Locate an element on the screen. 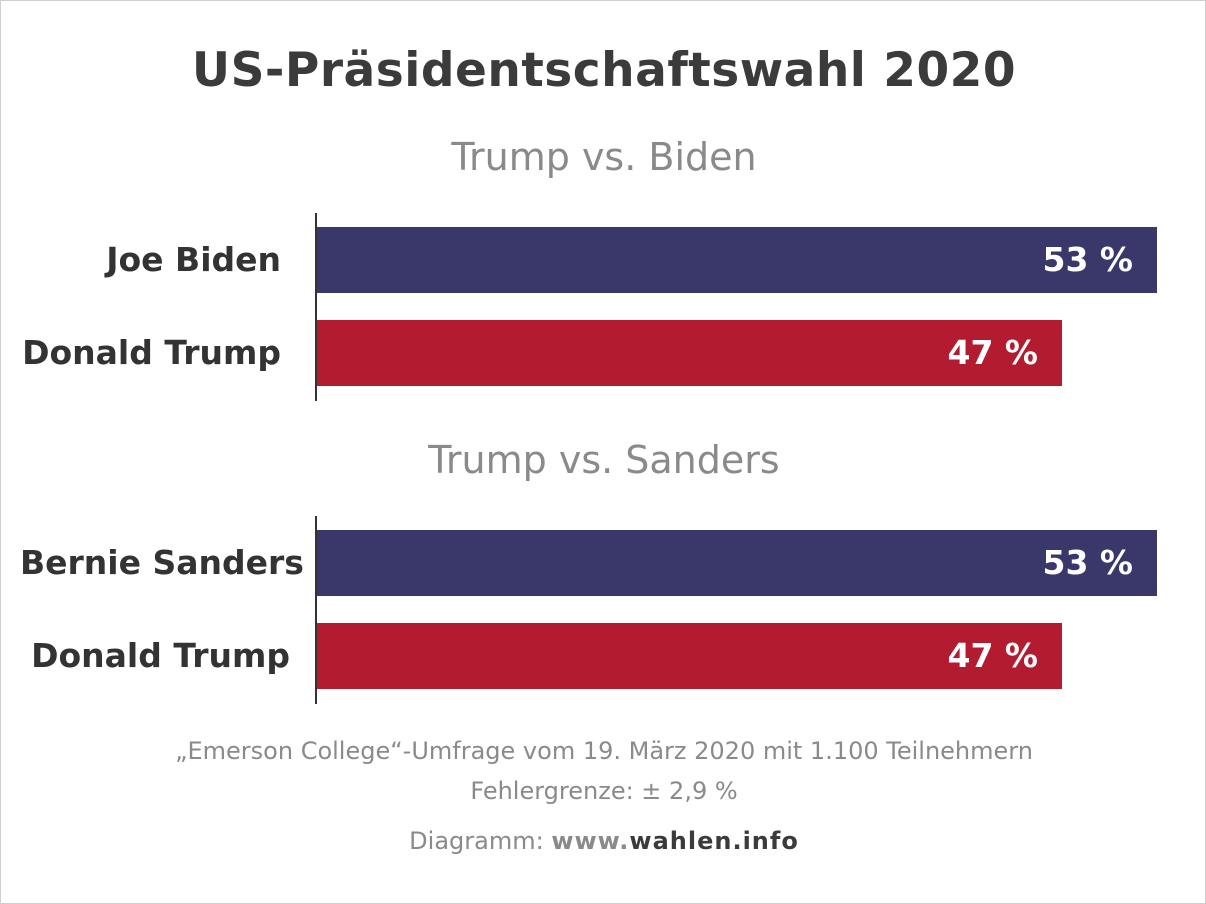  bar-value-bernie-sanders: 53 % is located at coordinates (1087, 562).